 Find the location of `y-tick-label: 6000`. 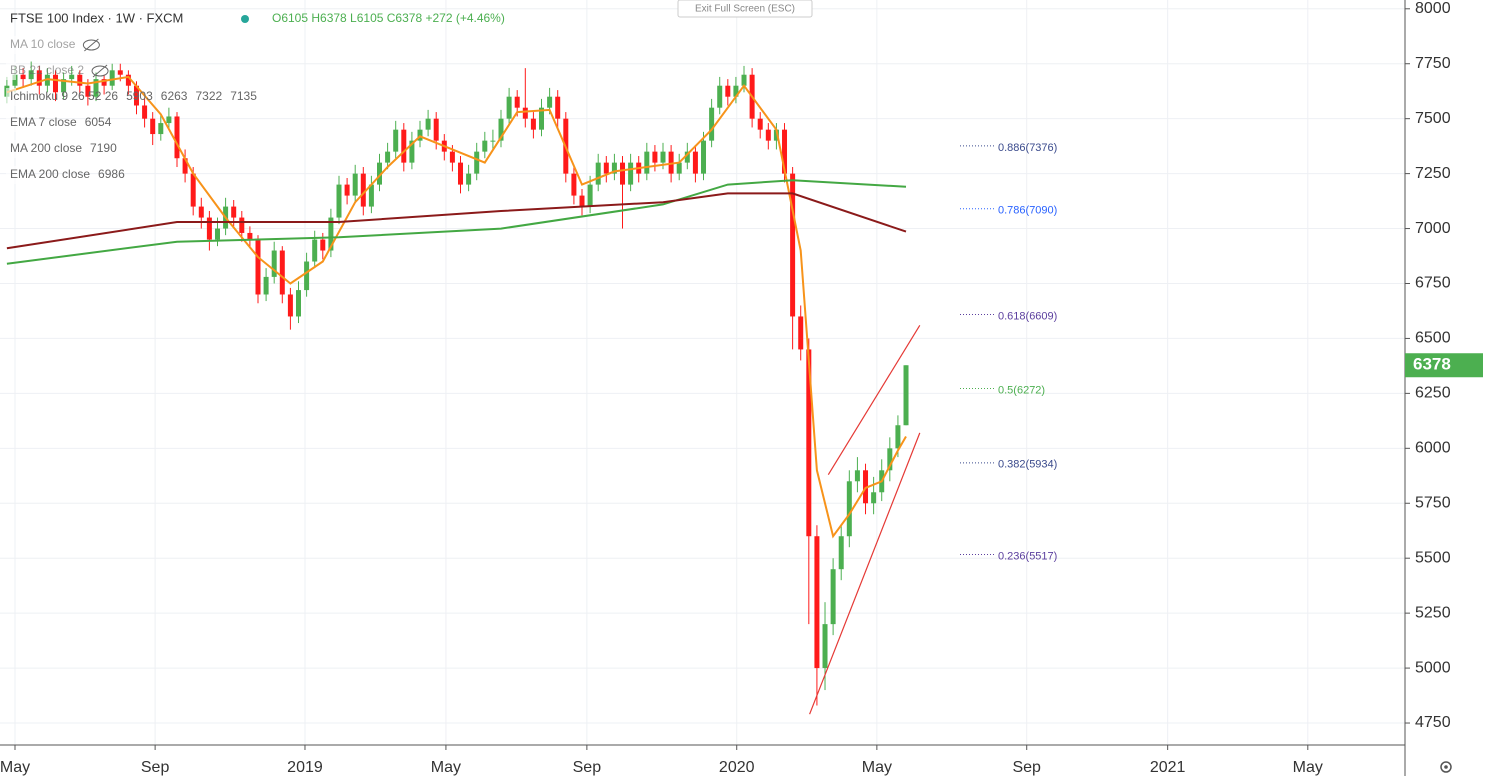

y-tick-label: 6000 is located at coordinates (1433, 448).